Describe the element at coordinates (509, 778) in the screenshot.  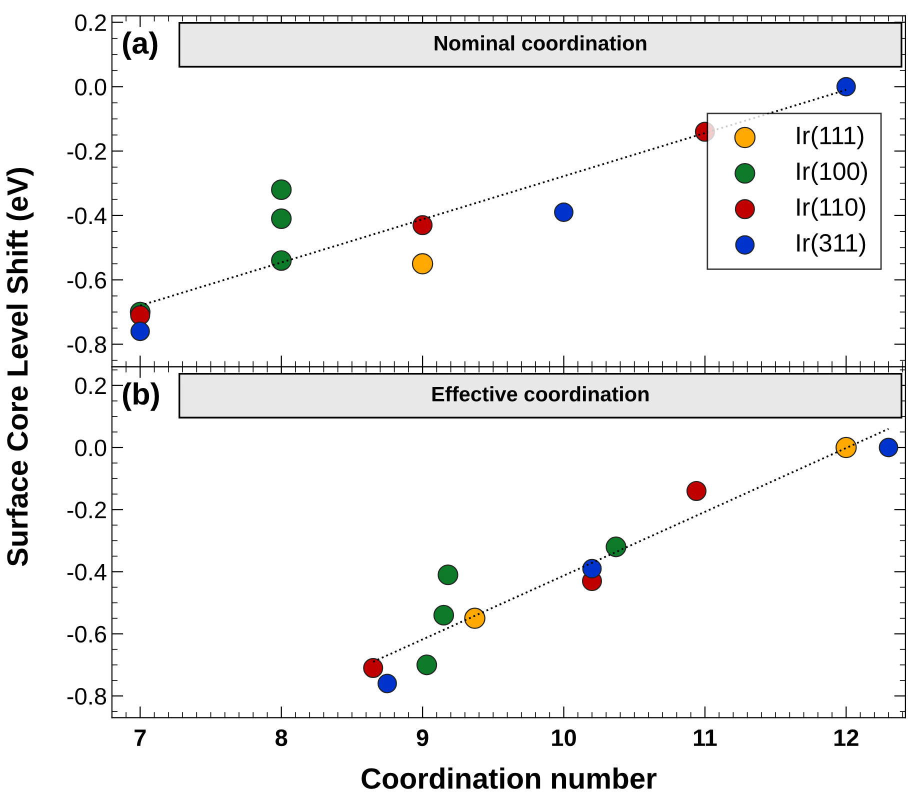
I see `x-axis-title: Coordination number` at that location.